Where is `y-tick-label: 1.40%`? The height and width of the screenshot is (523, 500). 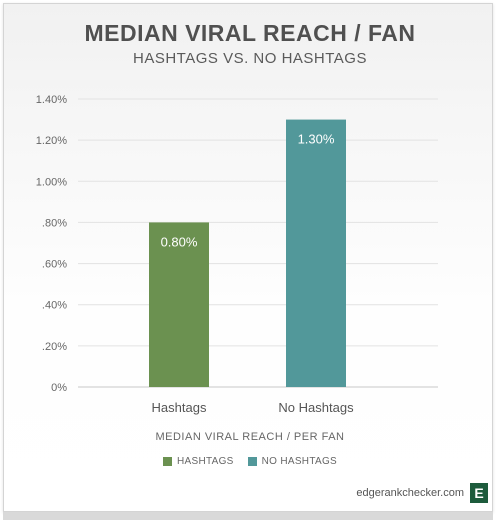
y-tick-label: 1.40% is located at coordinates (51, 100).